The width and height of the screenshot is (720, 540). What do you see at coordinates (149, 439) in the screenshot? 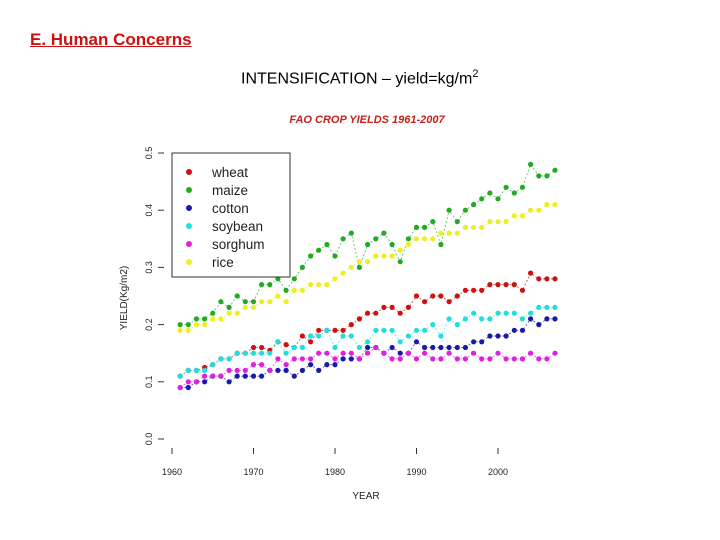
I see `y-tick-label: 0.0` at bounding box center [149, 439].